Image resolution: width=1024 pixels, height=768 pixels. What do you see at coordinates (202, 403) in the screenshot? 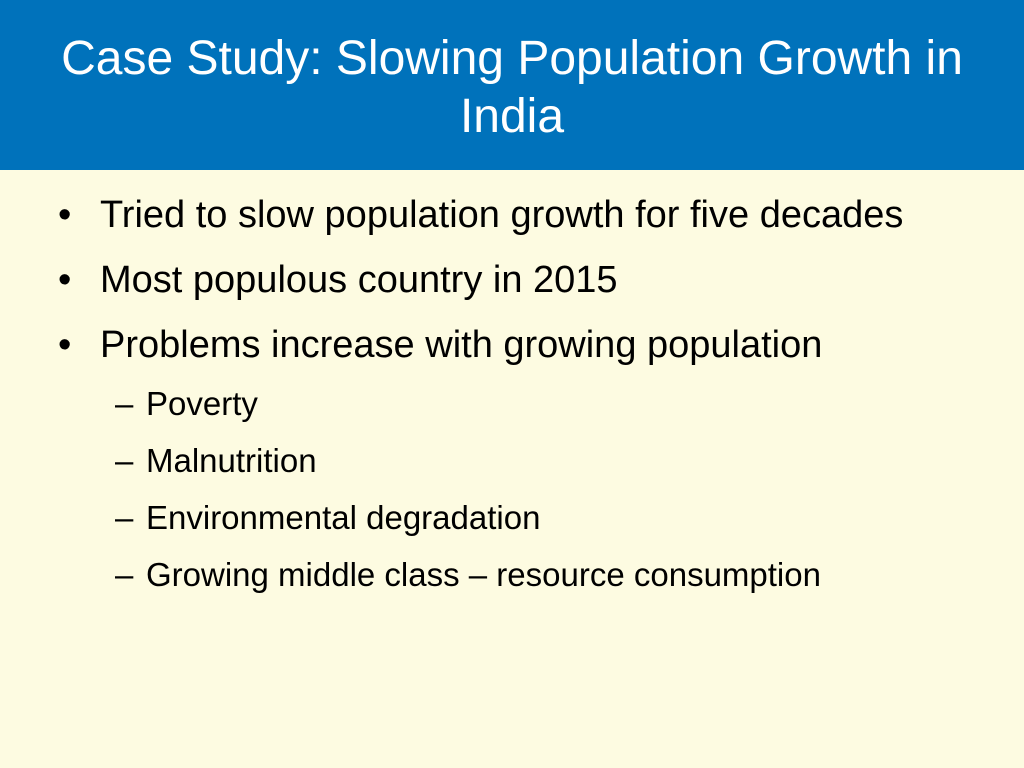
I see `sub-bullet-text: Poverty` at bounding box center [202, 403].